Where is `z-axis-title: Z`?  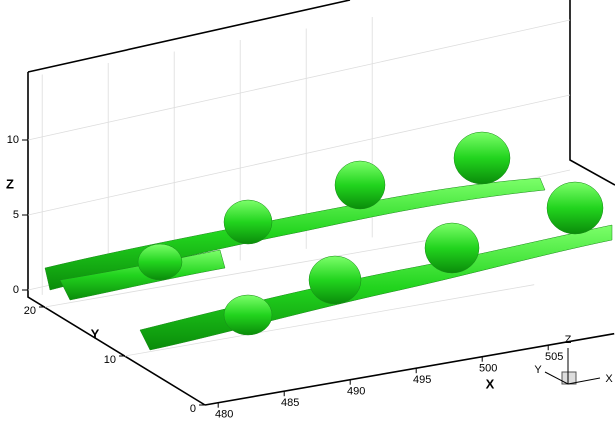 z-axis-title: Z is located at coordinates (10, 183).